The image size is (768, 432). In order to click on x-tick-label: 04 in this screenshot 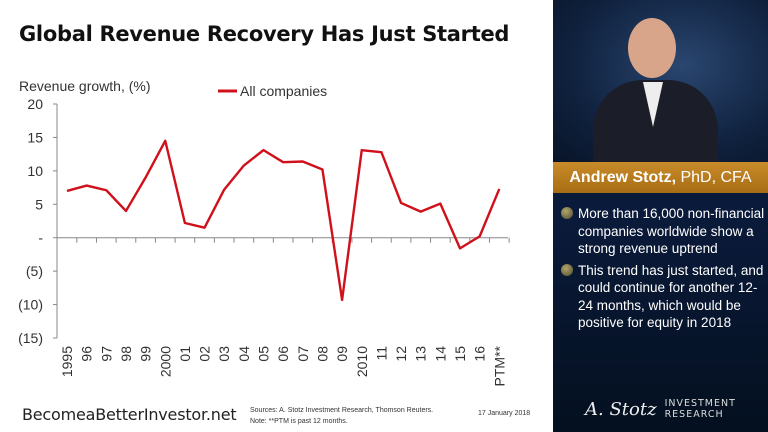, I will do `click(244, 354)`.